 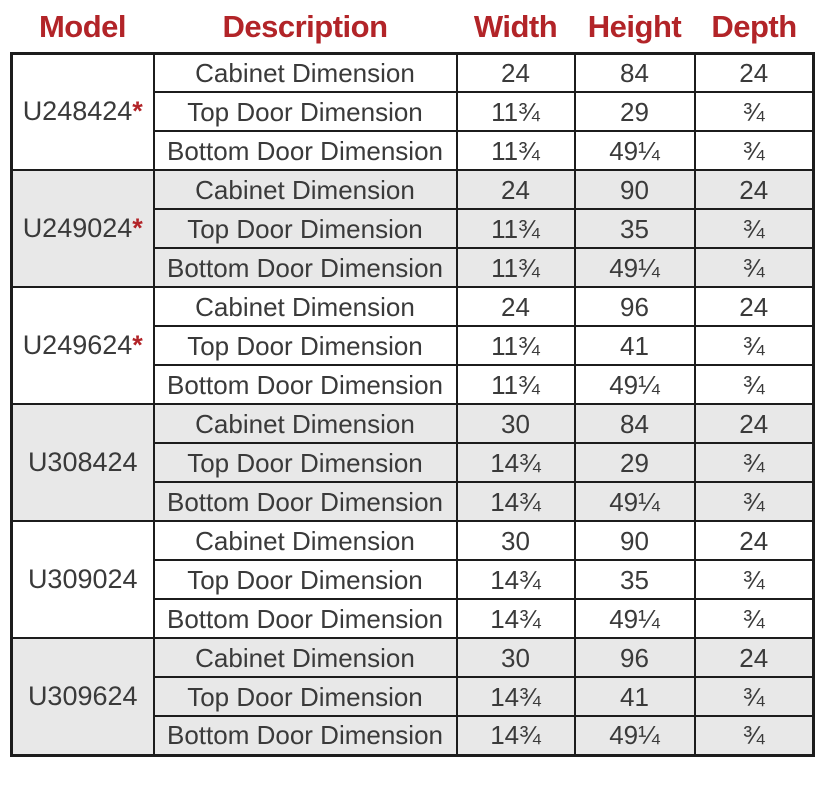 I want to click on model-number: U249024, so click(x=77, y=228).